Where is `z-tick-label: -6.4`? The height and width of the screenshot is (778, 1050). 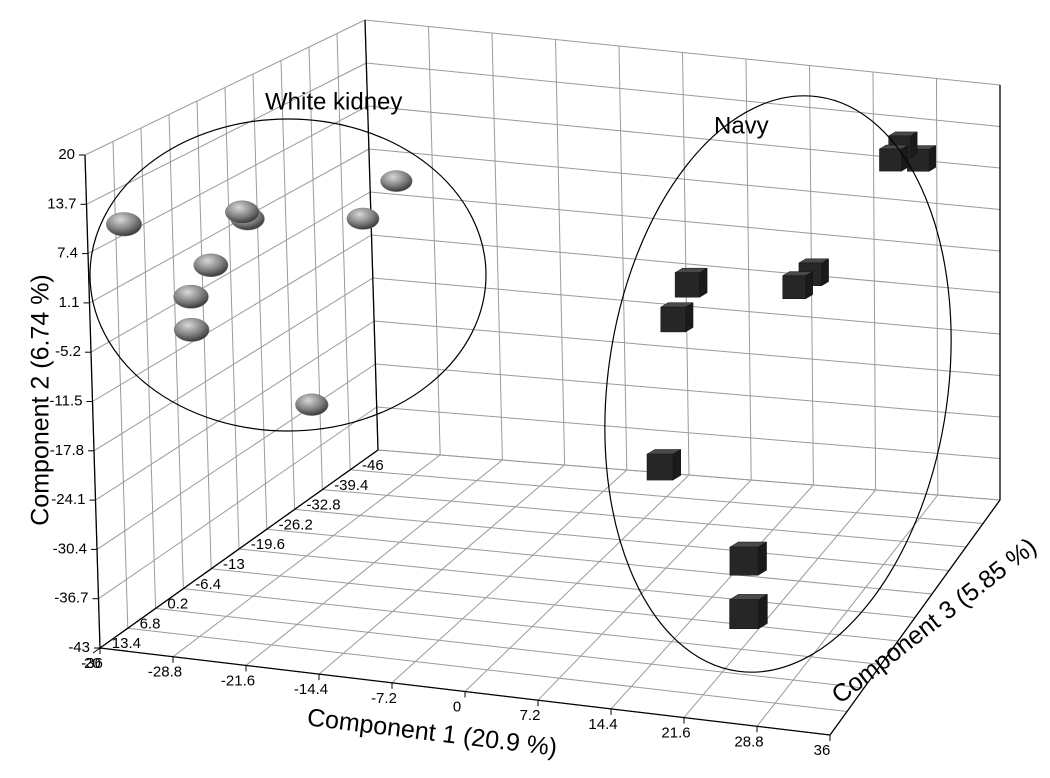
z-tick-label: -6.4 is located at coordinates (208, 584).